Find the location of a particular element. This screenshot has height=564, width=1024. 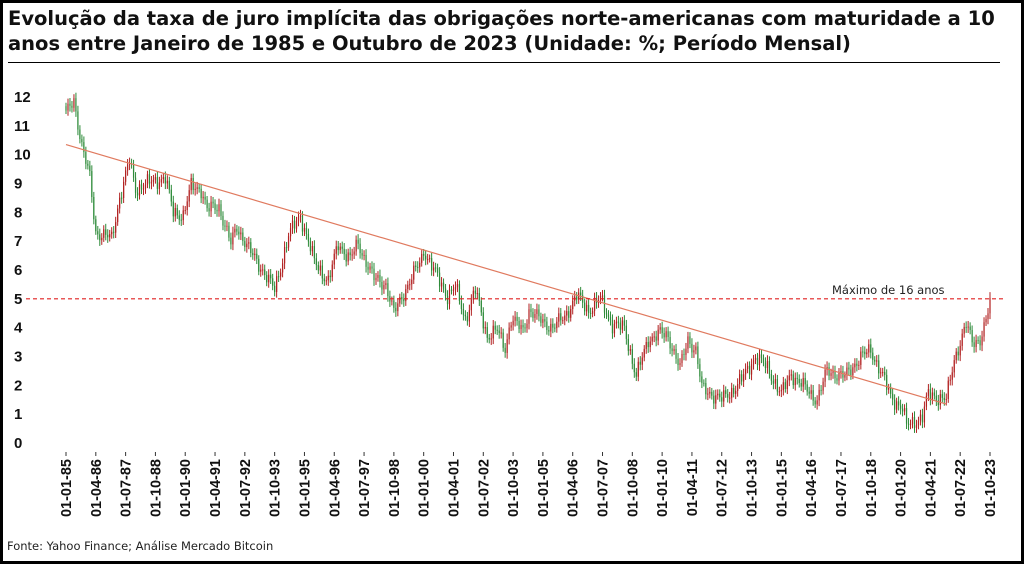

x-tick-label: 01-01-00 is located at coordinates (425, 488).